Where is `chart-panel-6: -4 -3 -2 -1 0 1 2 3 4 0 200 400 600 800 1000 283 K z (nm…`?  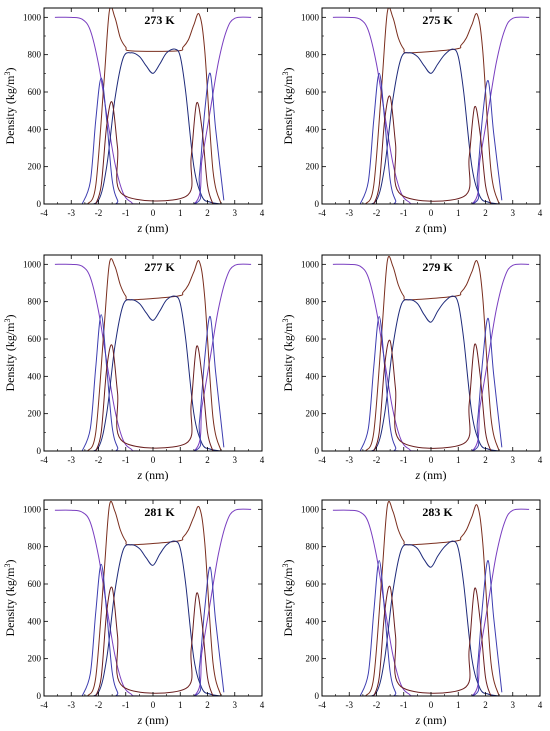 chart-panel-6: -4 -3 -2 -1 0 1 2 3 4 0 200 400 600 800 1000 283 K z (nm… is located at coordinates (412, 613).